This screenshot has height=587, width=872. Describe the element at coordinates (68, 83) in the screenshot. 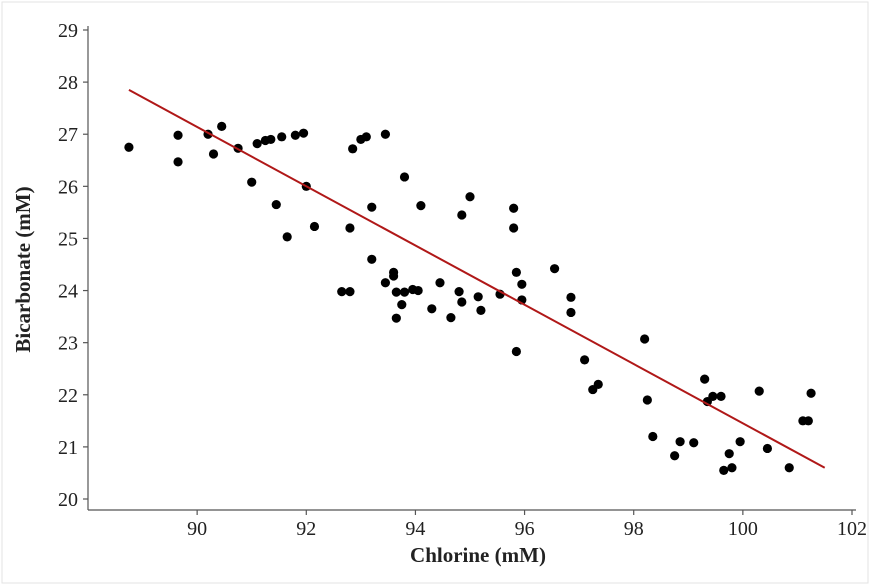

I see `y-tick-label: 28` at that location.